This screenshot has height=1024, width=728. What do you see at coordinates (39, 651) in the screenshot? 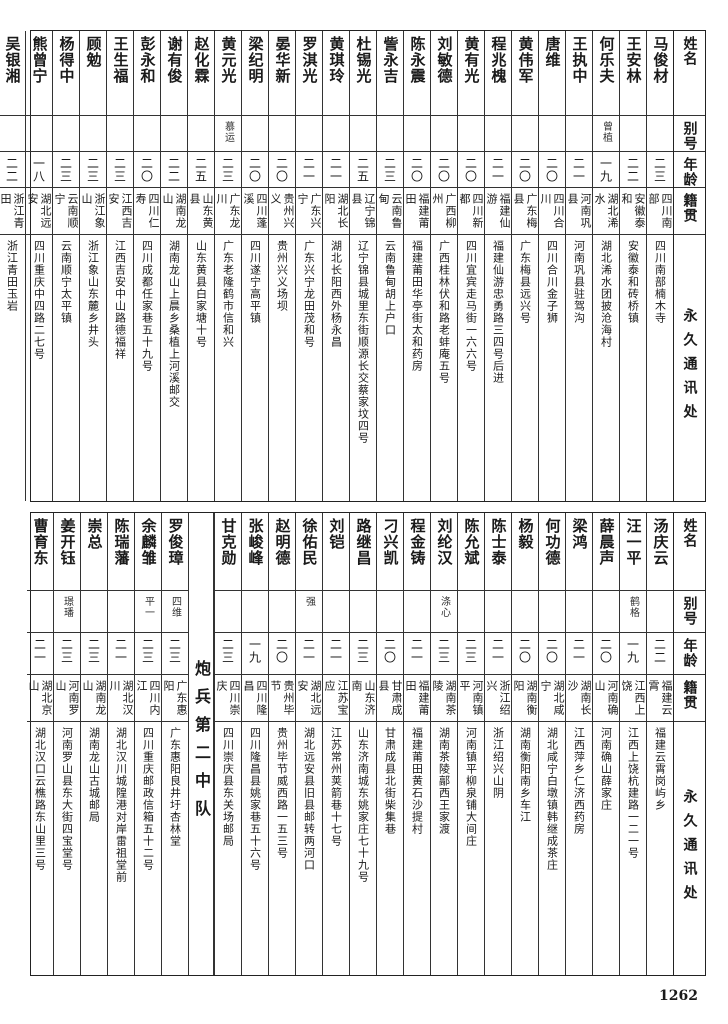
I see `person-age: 二一` at bounding box center [39, 651].